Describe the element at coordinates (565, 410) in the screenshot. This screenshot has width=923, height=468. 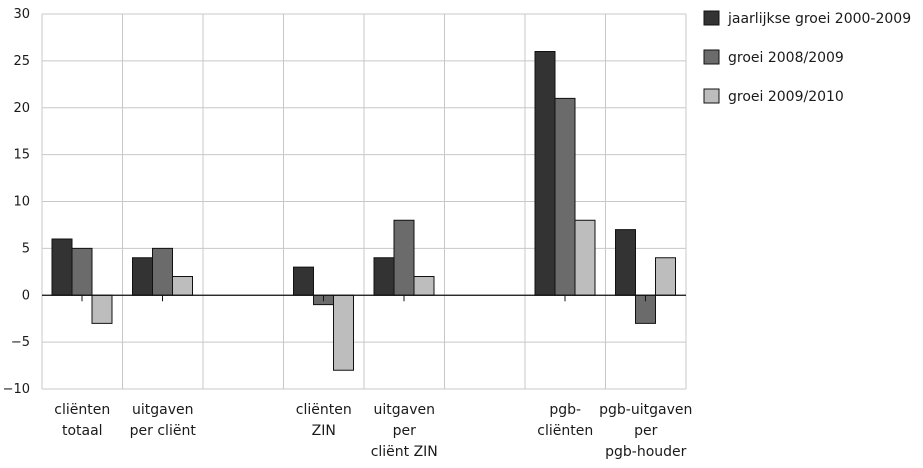
I see `category-label: pgb-` at that location.